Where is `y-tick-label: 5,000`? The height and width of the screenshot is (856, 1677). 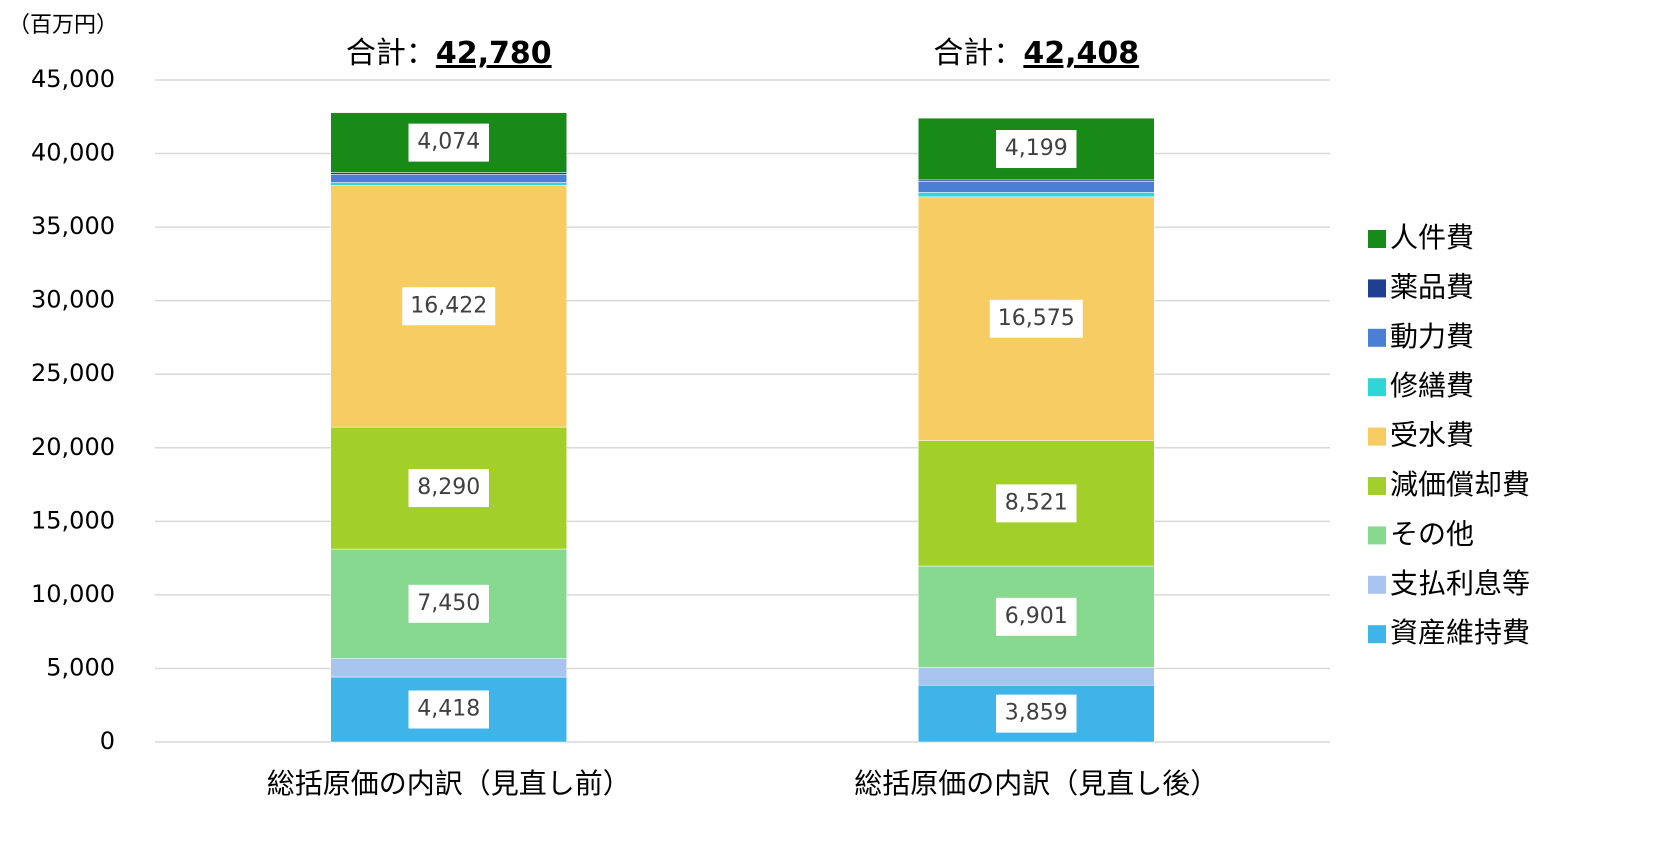
y-tick-label: 5,000 is located at coordinates (80, 667).